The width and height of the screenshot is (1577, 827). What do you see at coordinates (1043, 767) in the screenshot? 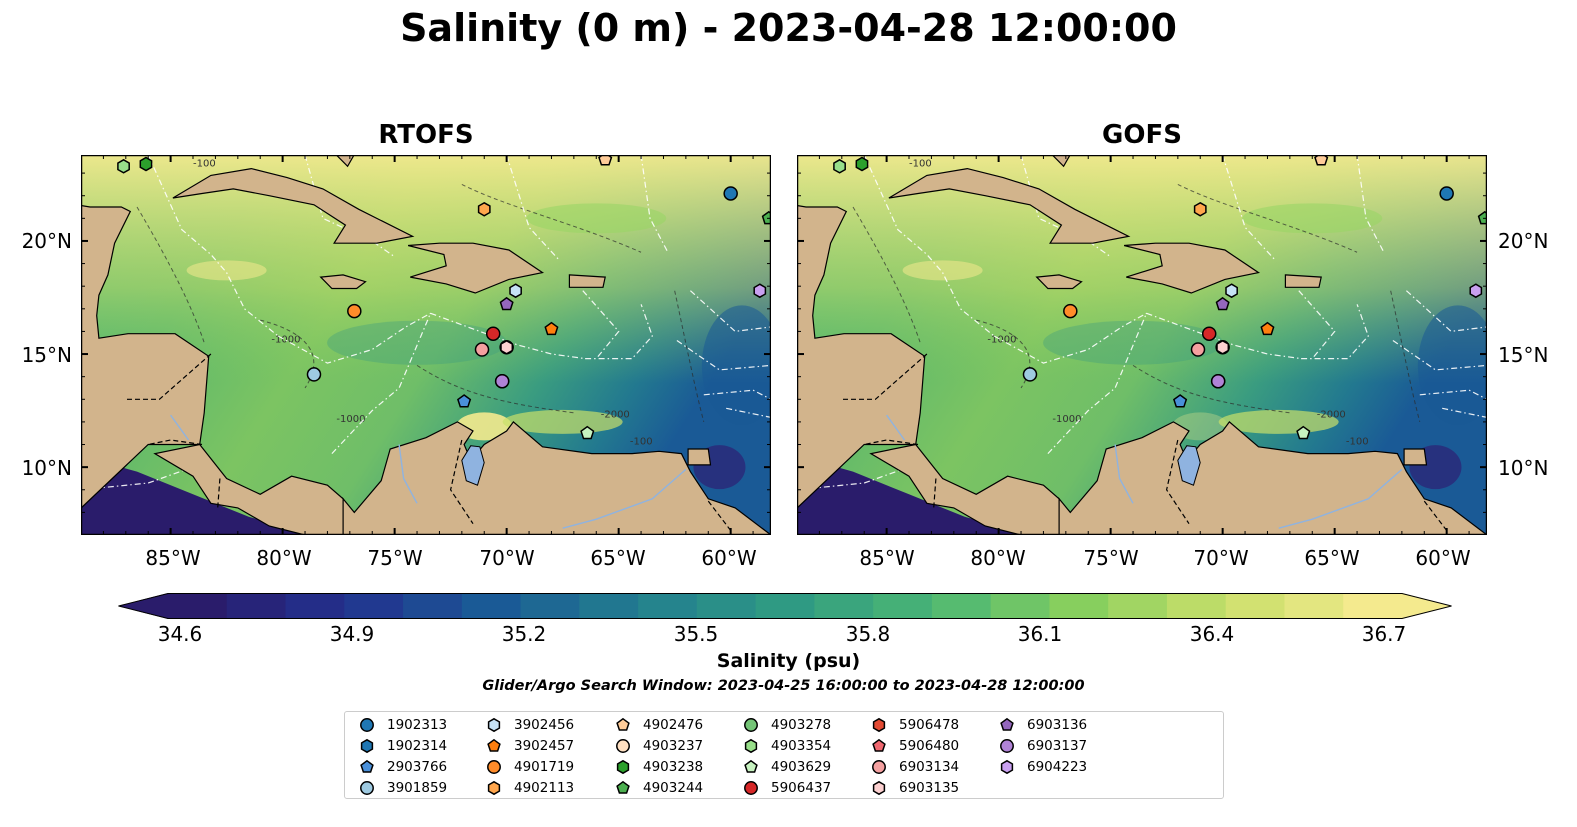
I see `legend-item-6904223: 6904223` at bounding box center [1043, 767].